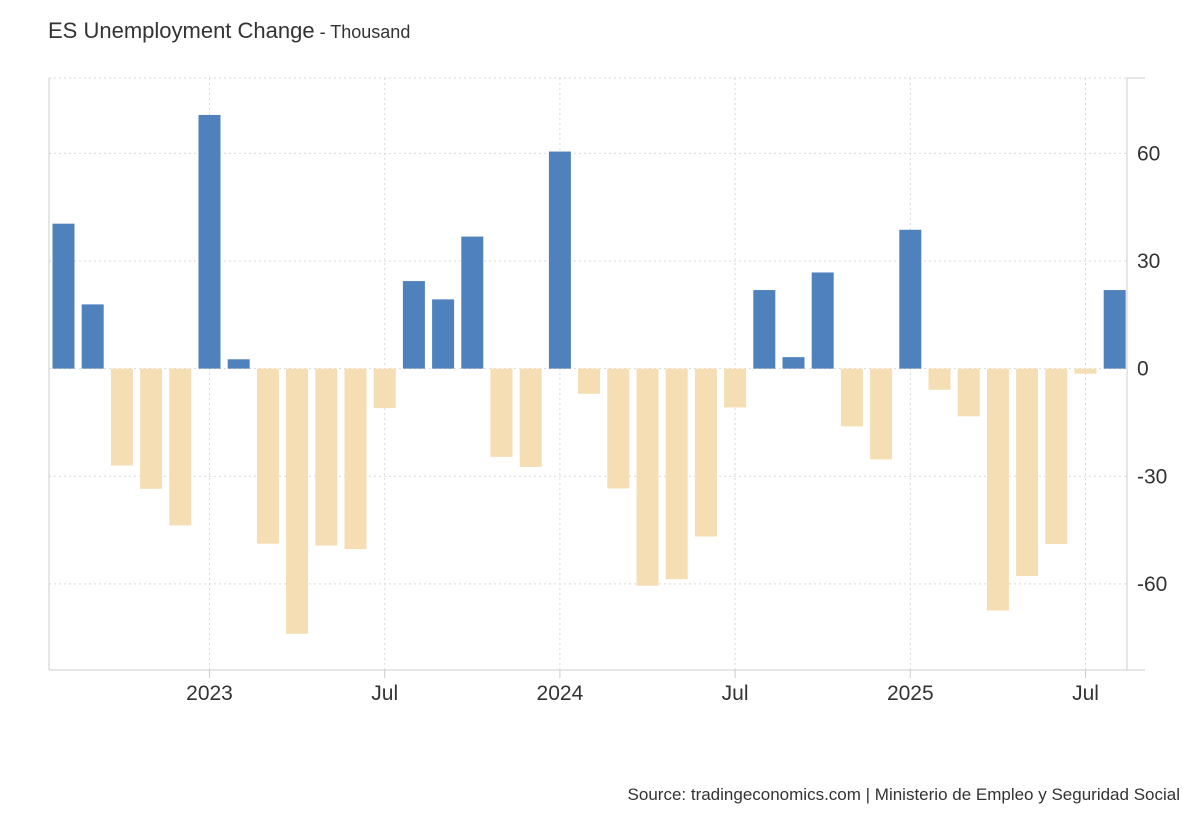  What do you see at coordinates (362, 32) in the screenshot?
I see `chart-unit: - Thousand` at bounding box center [362, 32].